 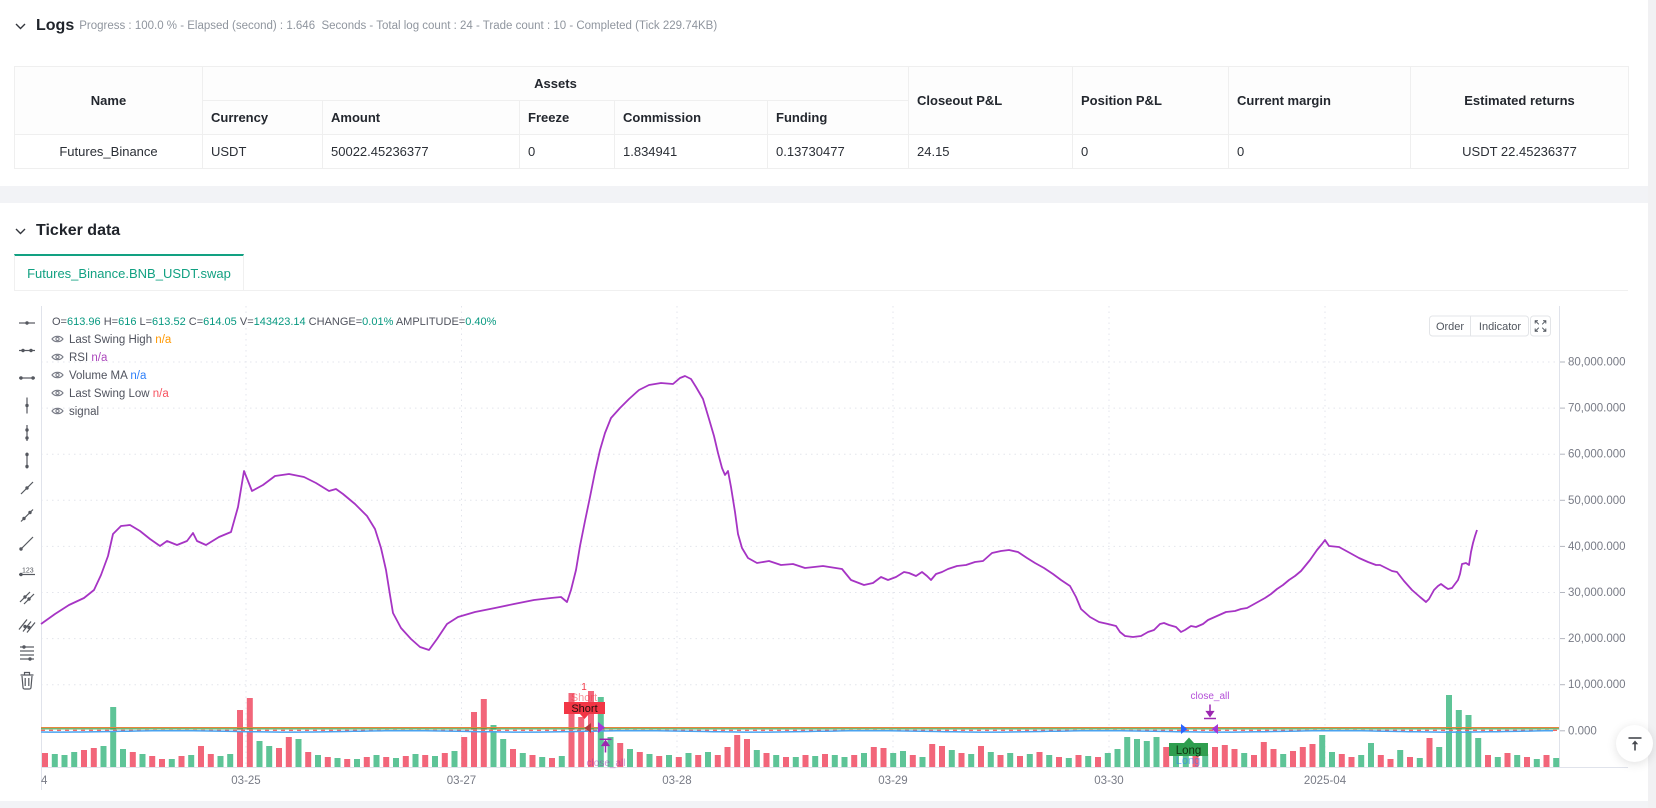 What do you see at coordinates (1325, 781) in the screenshot?
I see `svg-text: 2025-04` at bounding box center [1325, 781].